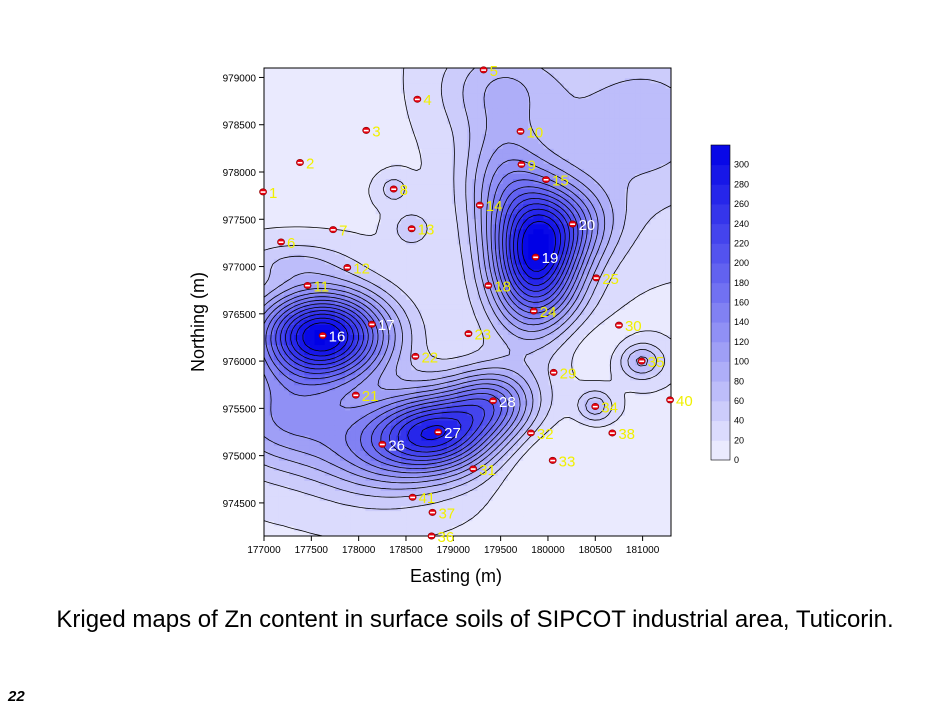 Image resolution: width=950 pixels, height=720 pixels. I want to click on sample-point: 3, so click(371, 131).